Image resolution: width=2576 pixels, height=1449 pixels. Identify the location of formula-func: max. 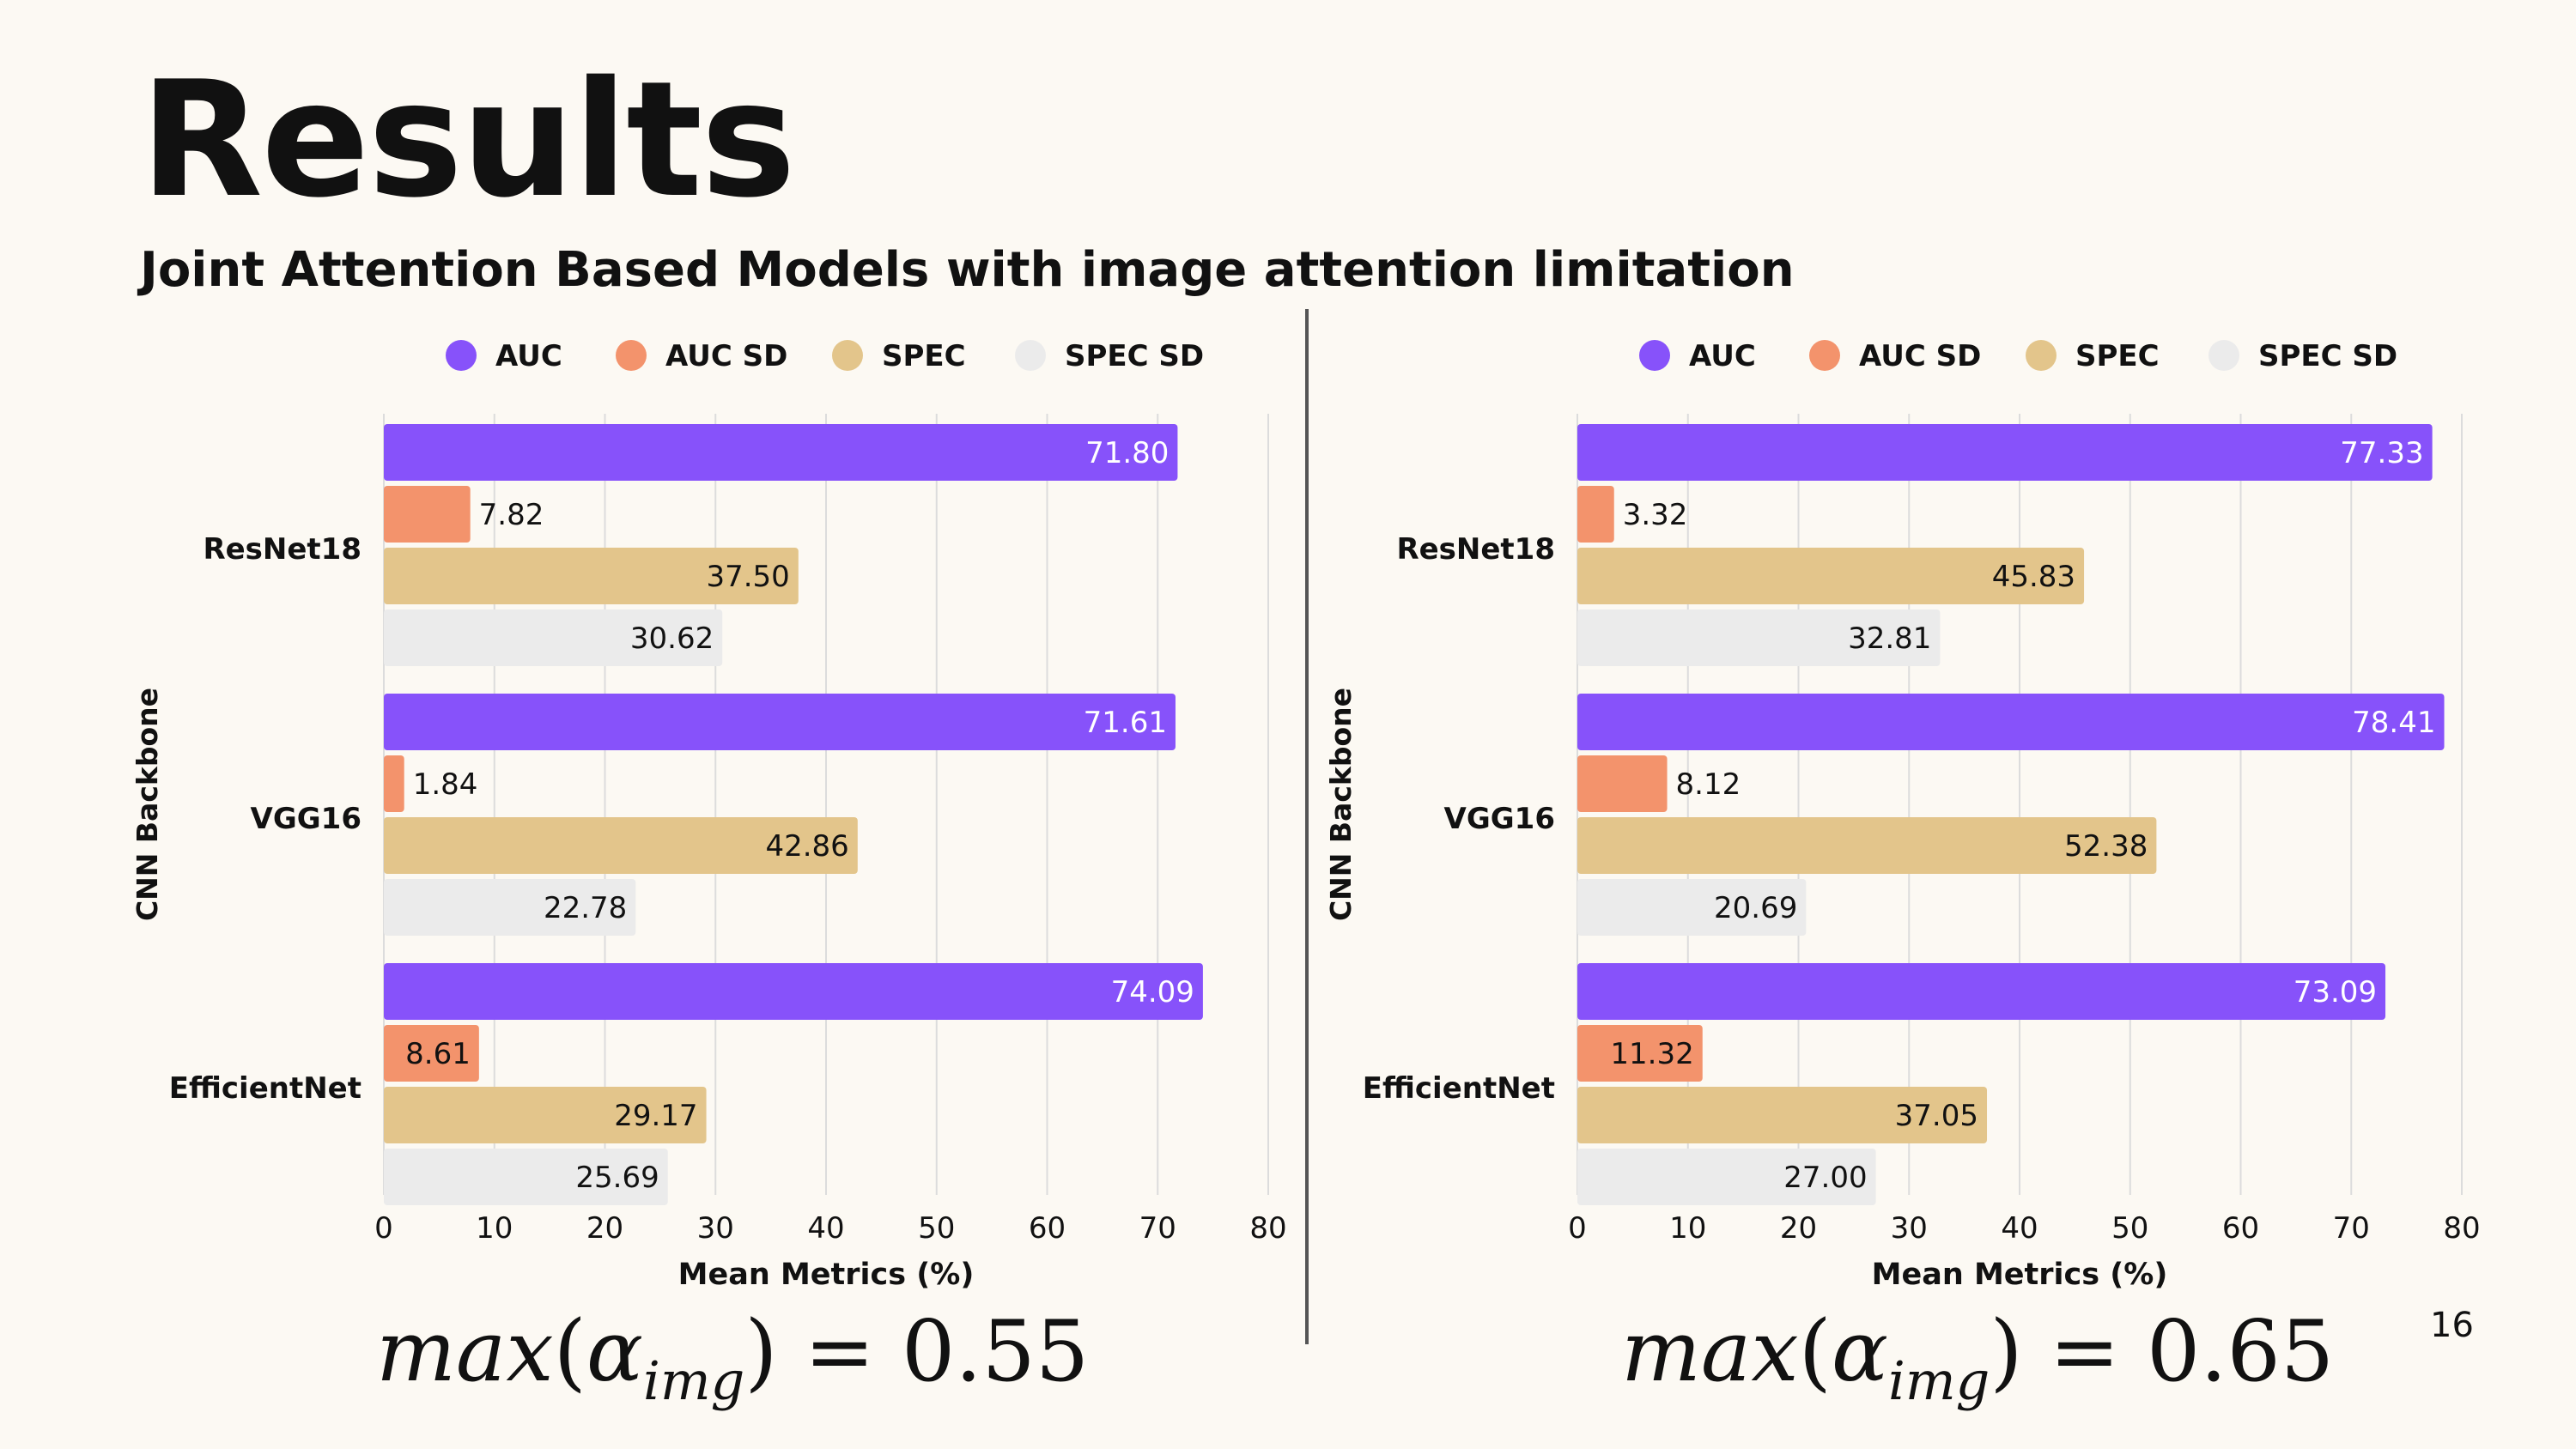
(465, 1352).